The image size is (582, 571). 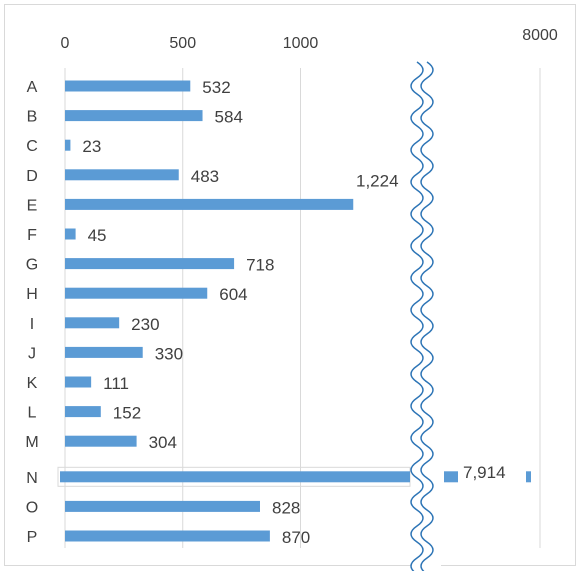 What do you see at coordinates (32, 353) in the screenshot?
I see `category-label: J` at bounding box center [32, 353].